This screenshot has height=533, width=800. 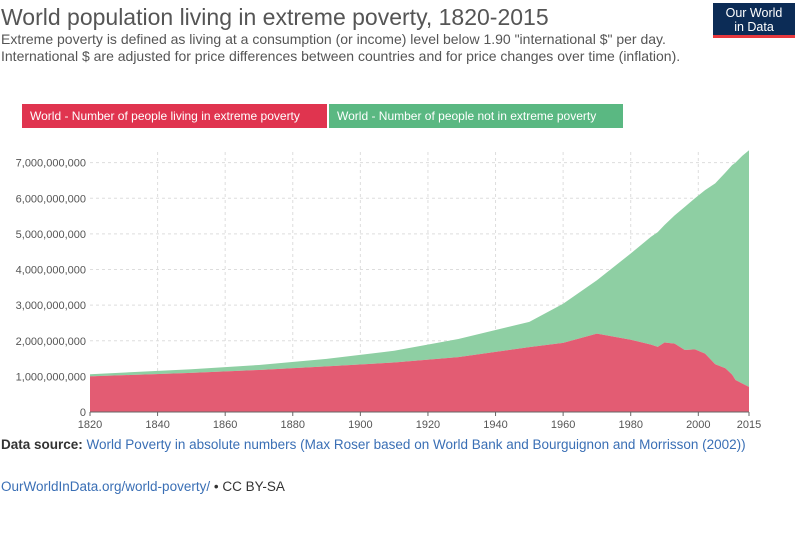 What do you see at coordinates (754, 36) in the screenshot?
I see `logo-accent-bar` at bounding box center [754, 36].